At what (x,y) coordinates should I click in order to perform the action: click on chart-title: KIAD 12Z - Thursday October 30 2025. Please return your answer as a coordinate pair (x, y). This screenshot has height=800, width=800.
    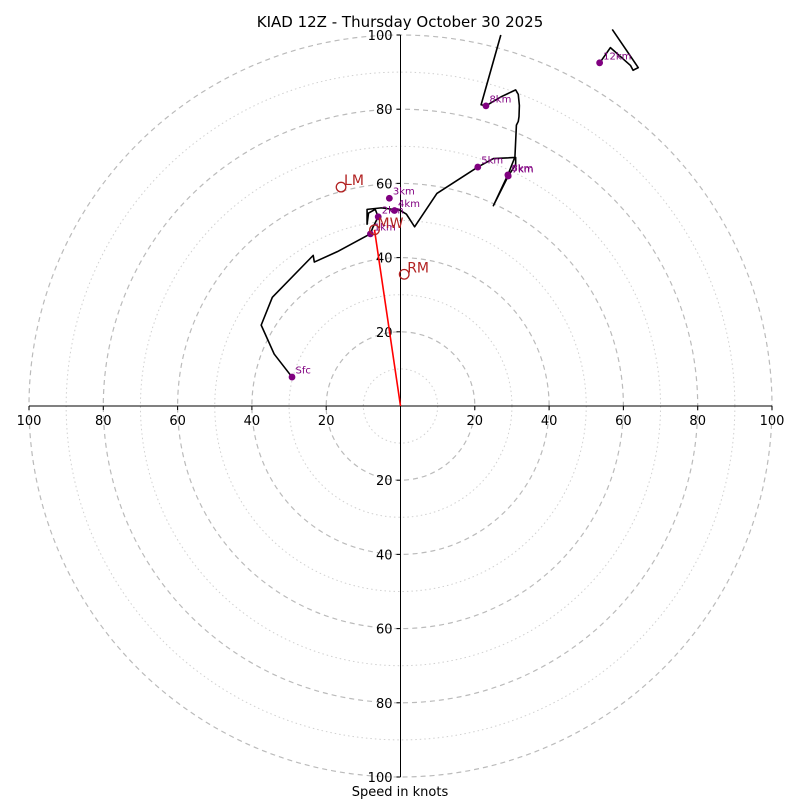
    Looking at the image, I should click on (400, 22).